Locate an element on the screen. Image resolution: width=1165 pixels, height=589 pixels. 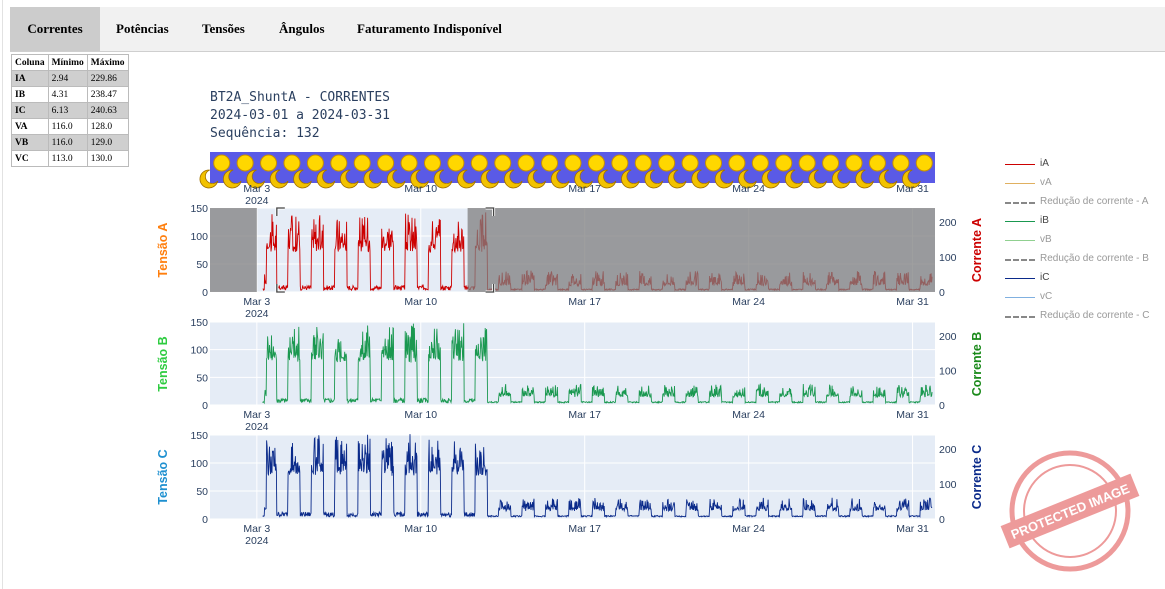
subplot-2: 0 50 100 150 0 100 200 Tensão B Corrente B is located at coordinates (570, 364).